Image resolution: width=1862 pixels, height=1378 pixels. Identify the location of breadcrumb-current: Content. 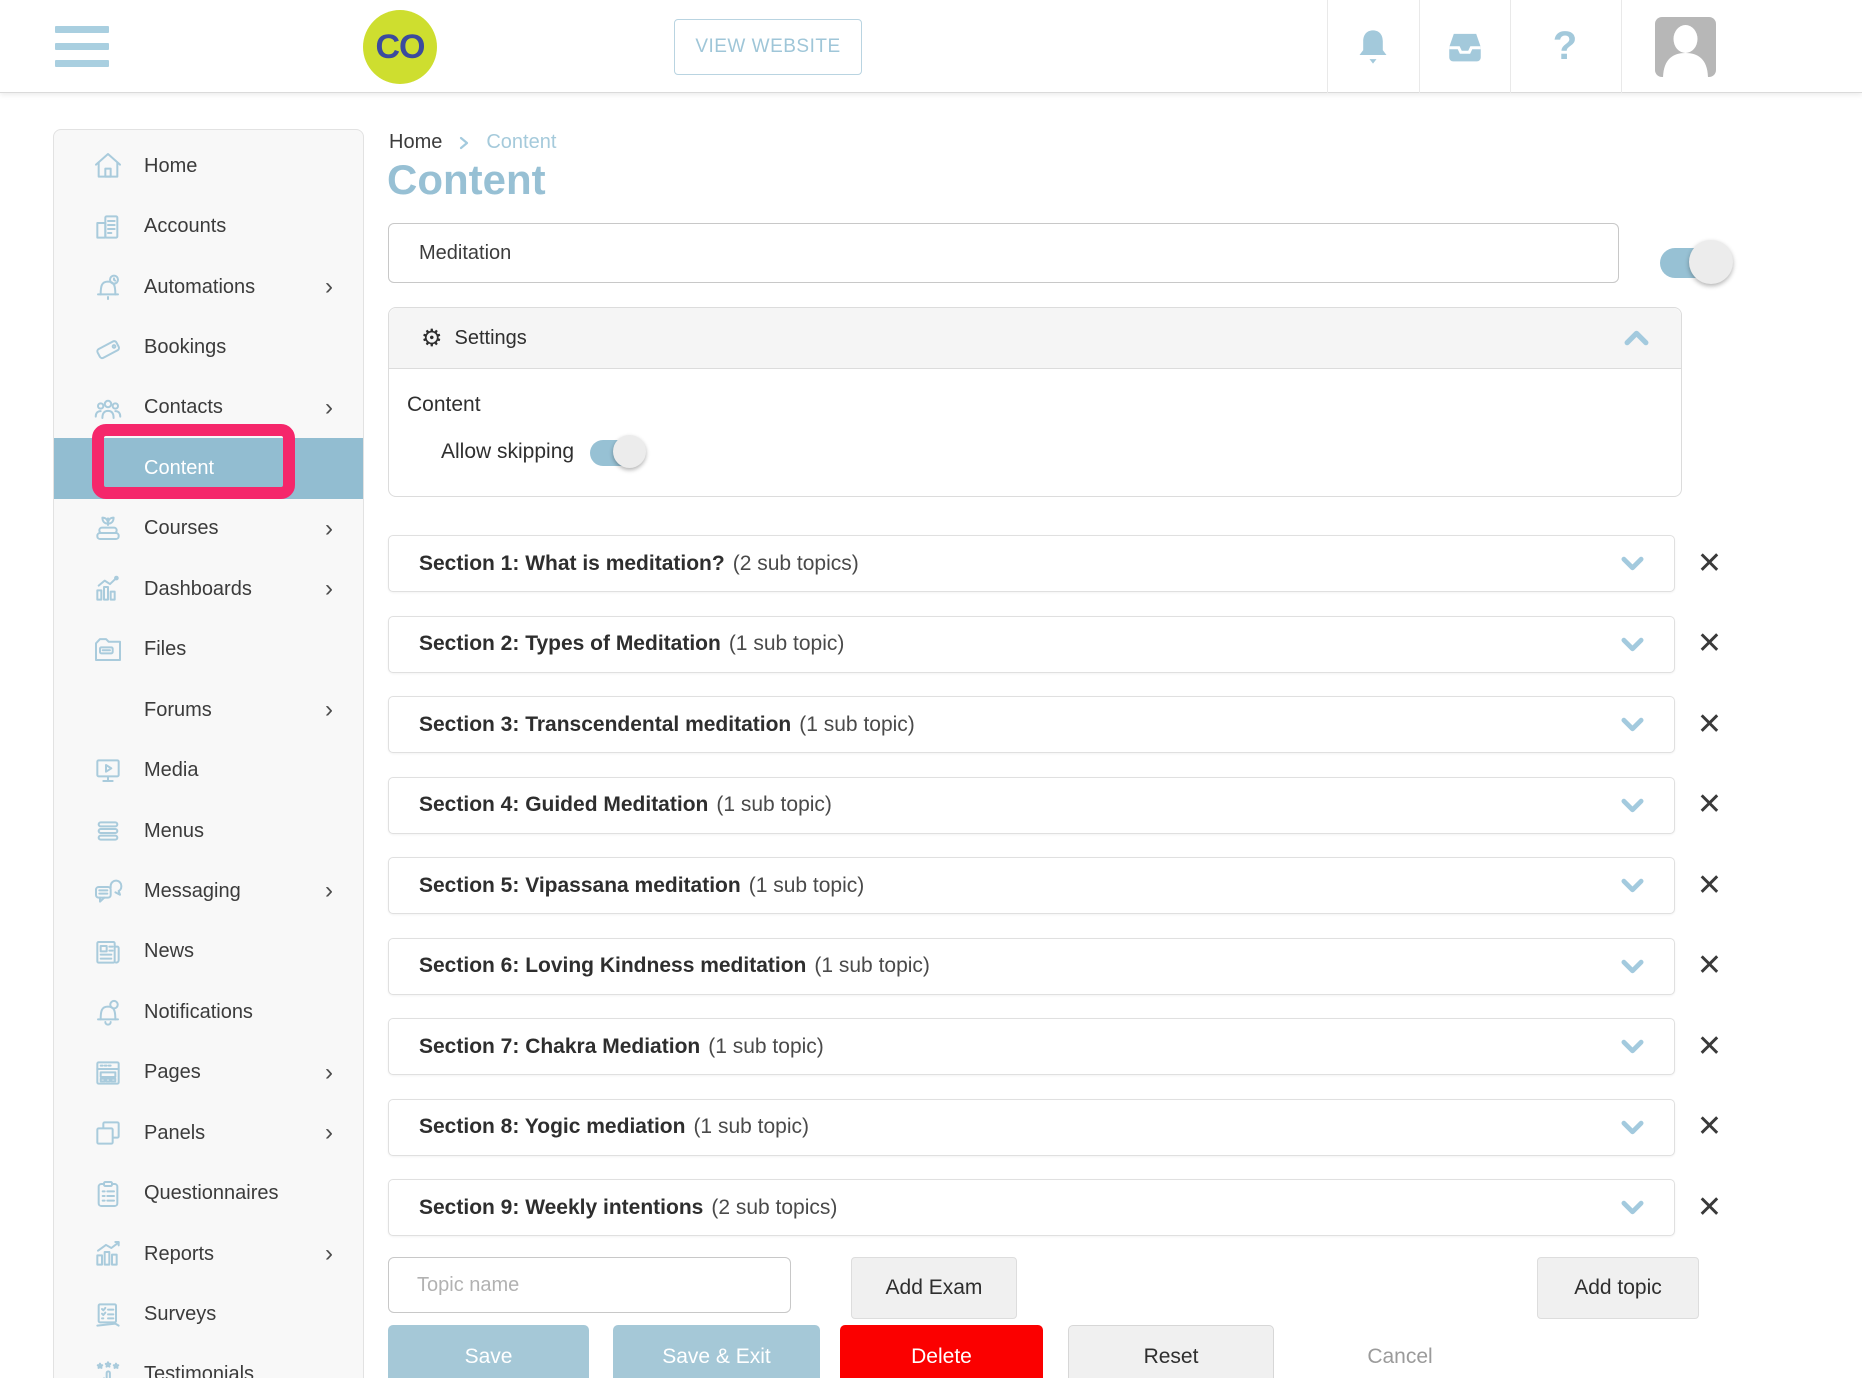
(521, 142).